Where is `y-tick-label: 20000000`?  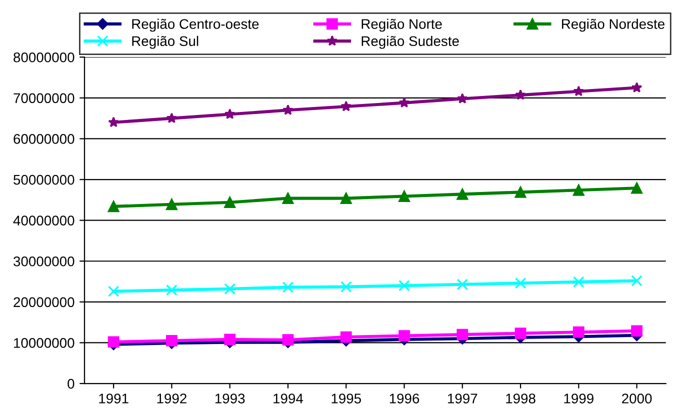 y-tick-label: 20000000 is located at coordinates (44, 302).